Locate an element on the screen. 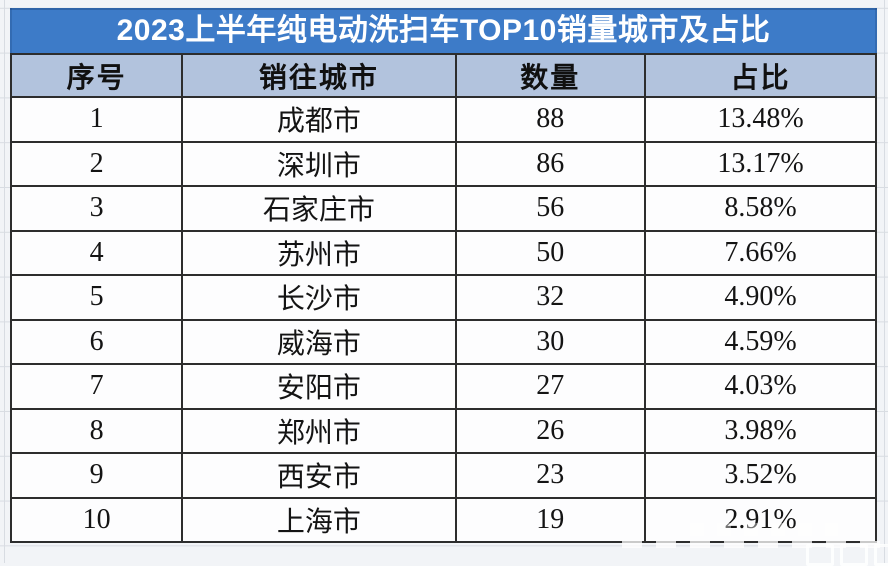  table-row: 7 安阳市 27 4.03% is located at coordinates (443, 386).